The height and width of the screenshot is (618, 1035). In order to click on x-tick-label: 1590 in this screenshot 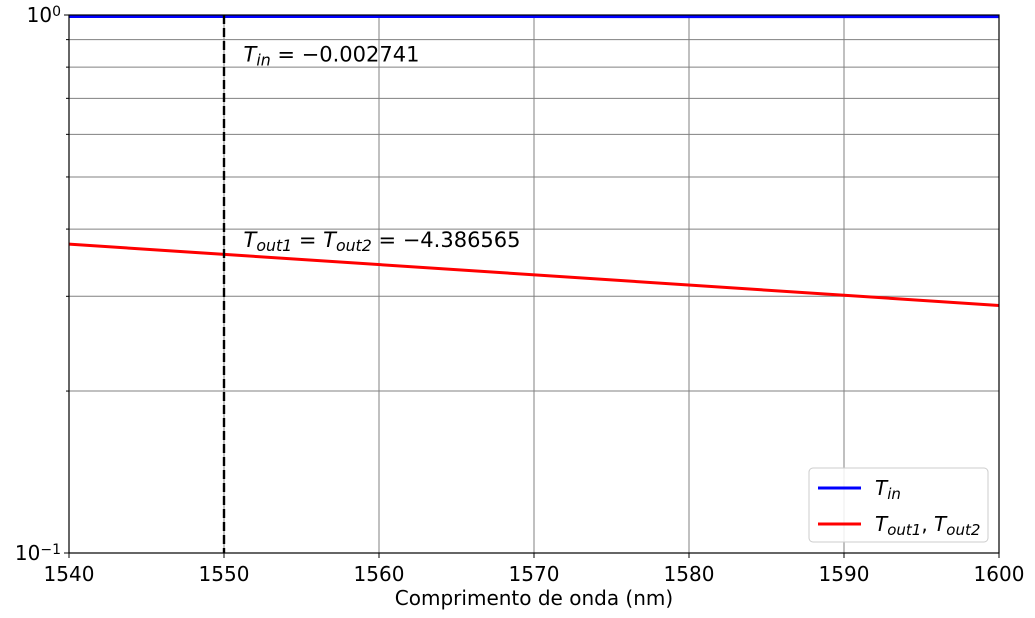, I will do `click(844, 574)`.